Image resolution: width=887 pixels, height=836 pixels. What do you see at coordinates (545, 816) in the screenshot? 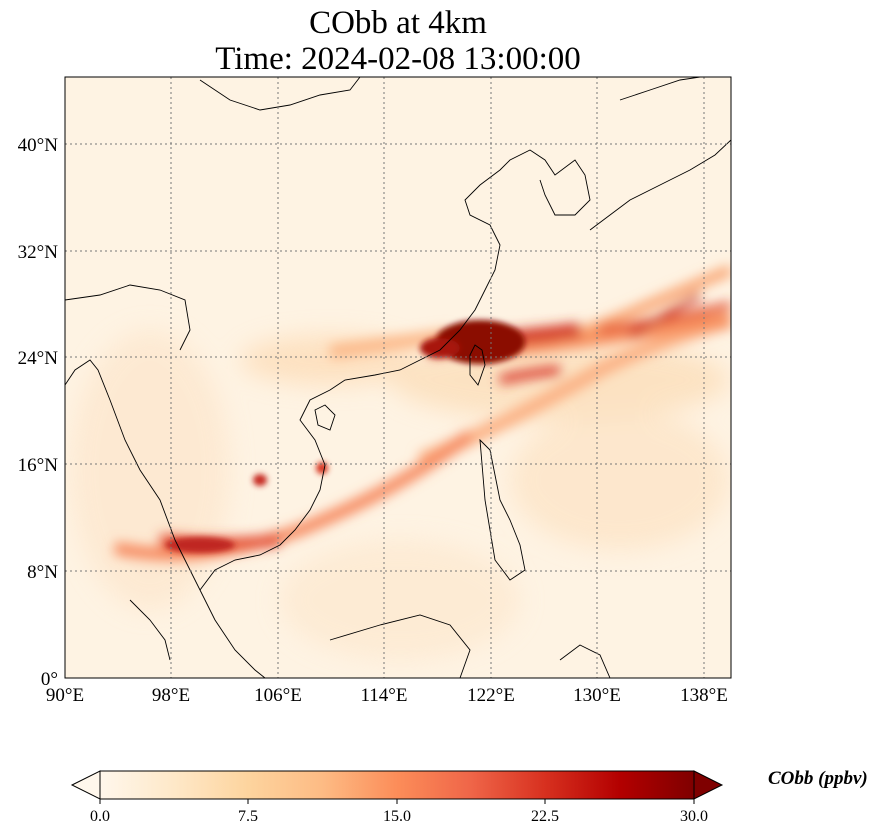
I see `colorbar-tick-label: 22.5` at bounding box center [545, 816].